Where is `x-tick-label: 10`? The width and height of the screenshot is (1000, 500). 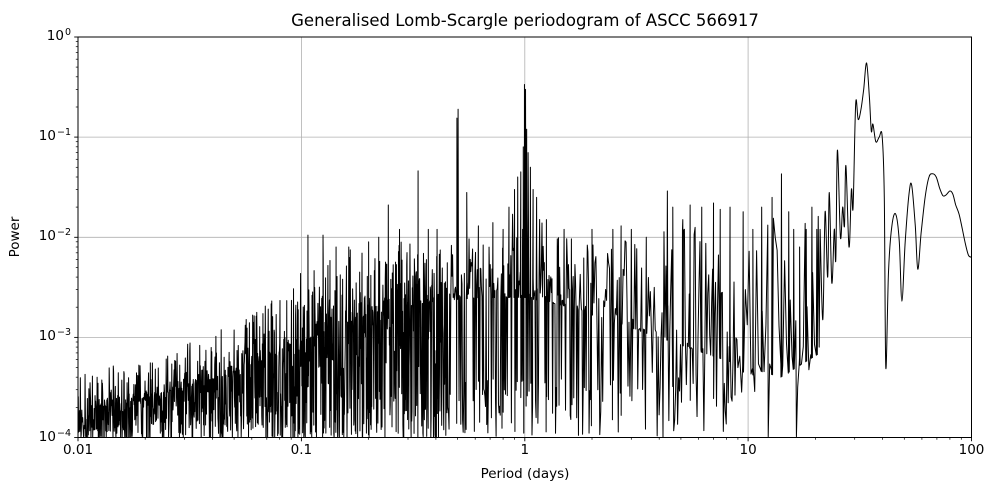 x-tick-label: 10 is located at coordinates (748, 450).